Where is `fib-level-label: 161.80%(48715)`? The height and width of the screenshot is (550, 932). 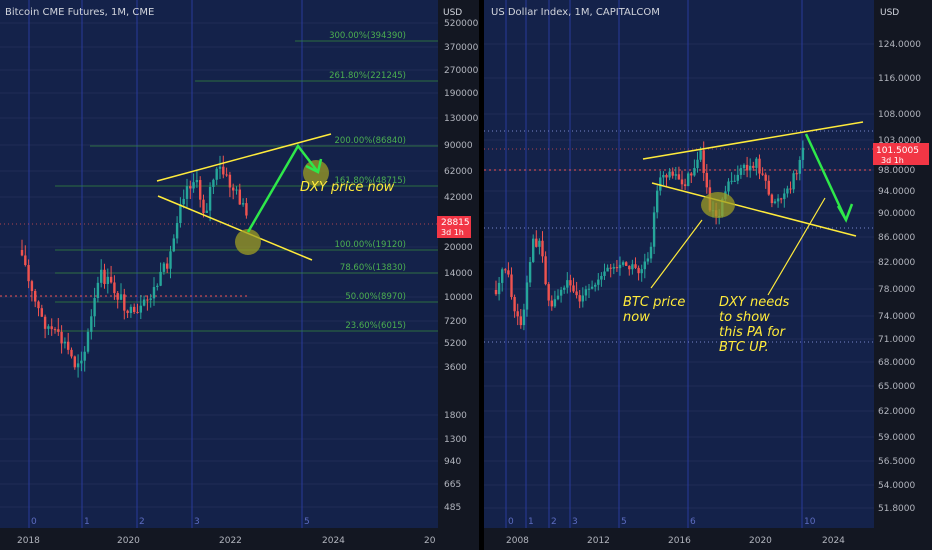 fib-level-label: 161.80%(48715) is located at coordinates (371, 181).